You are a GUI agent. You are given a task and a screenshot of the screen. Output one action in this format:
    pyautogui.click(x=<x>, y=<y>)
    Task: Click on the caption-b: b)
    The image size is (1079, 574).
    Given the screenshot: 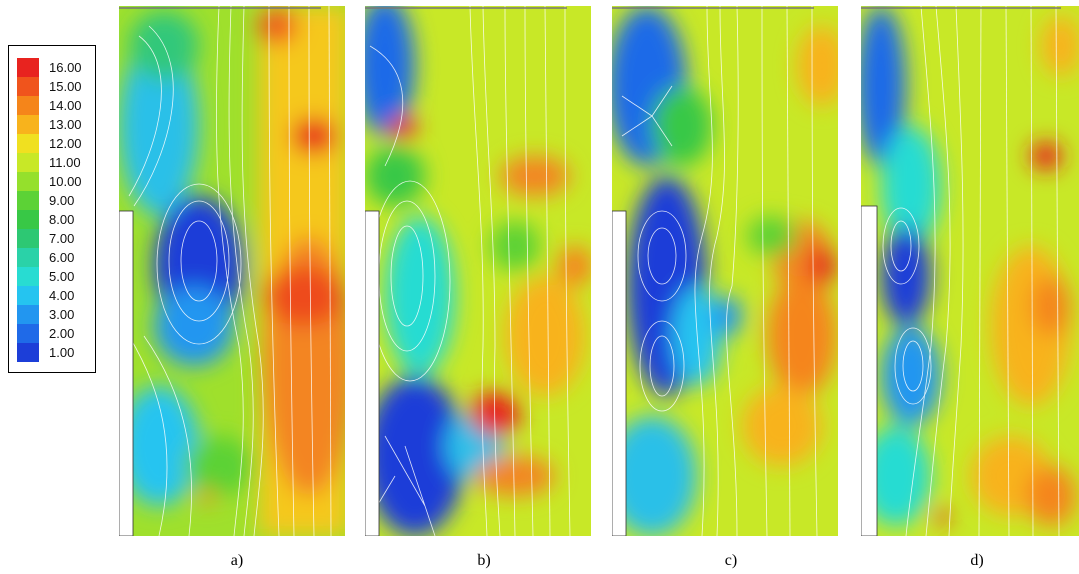 What is the action you would take?
    pyautogui.click(x=484, y=560)
    